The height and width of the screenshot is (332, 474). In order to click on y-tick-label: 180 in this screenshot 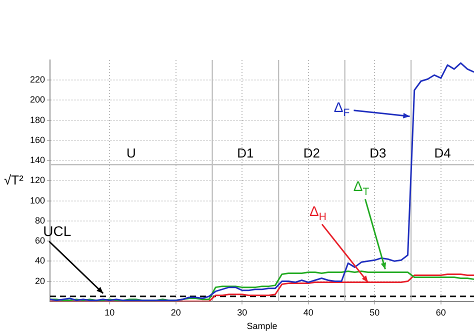, I will do `click(38, 119)`.